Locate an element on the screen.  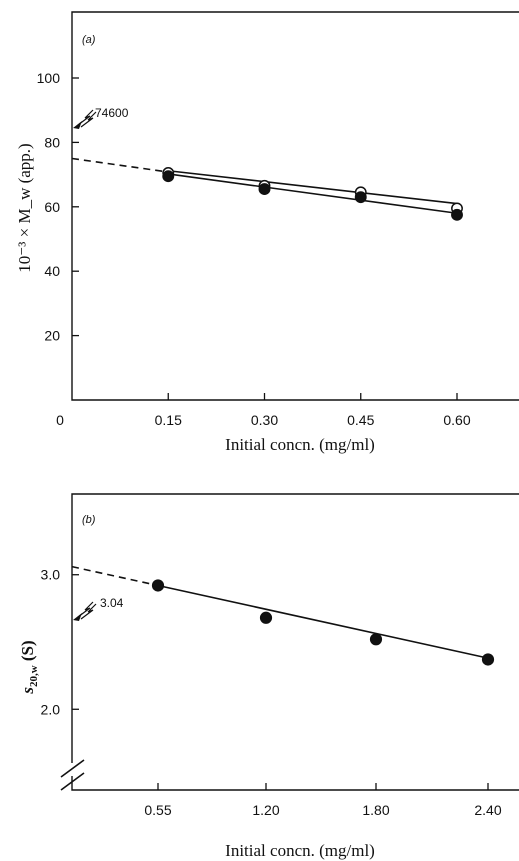
panel-a-y-tick-label: 20 is located at coordinates (52, 336).